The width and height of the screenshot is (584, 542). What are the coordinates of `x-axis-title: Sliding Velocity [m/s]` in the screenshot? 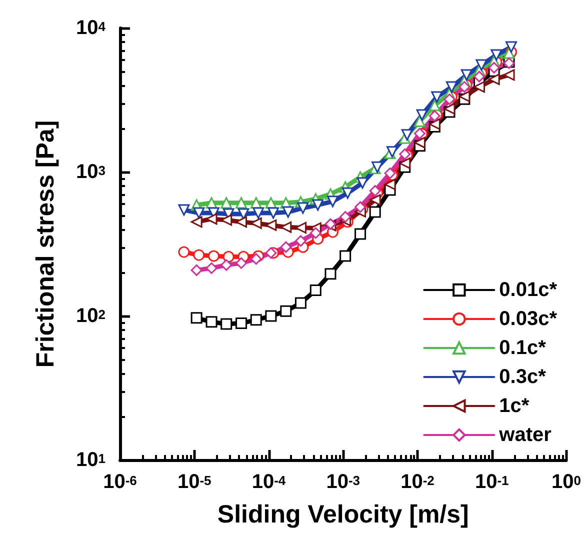 It's located at (343, 514).